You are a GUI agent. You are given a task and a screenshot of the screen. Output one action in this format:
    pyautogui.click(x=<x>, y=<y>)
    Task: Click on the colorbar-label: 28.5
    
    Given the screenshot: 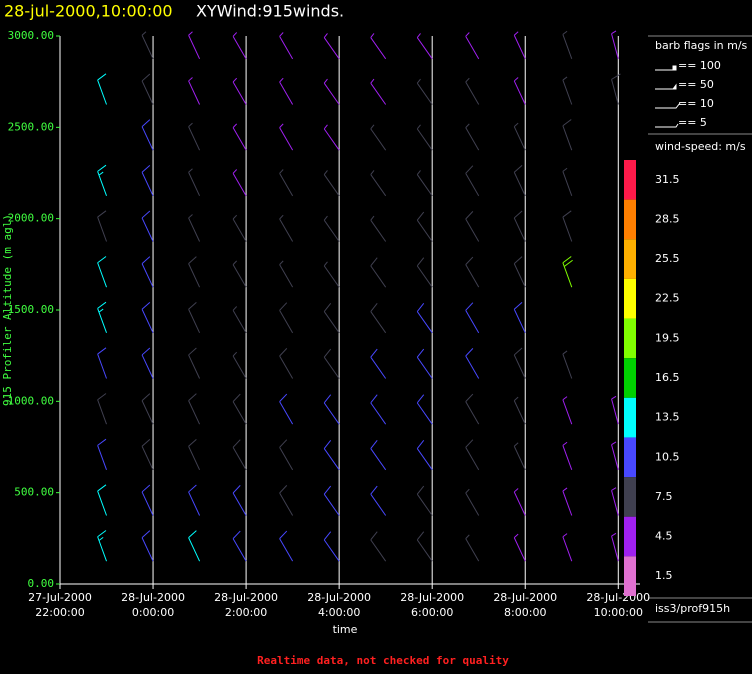 What is the action you would take?
    pyautogui.click(x=667, y=218)
    